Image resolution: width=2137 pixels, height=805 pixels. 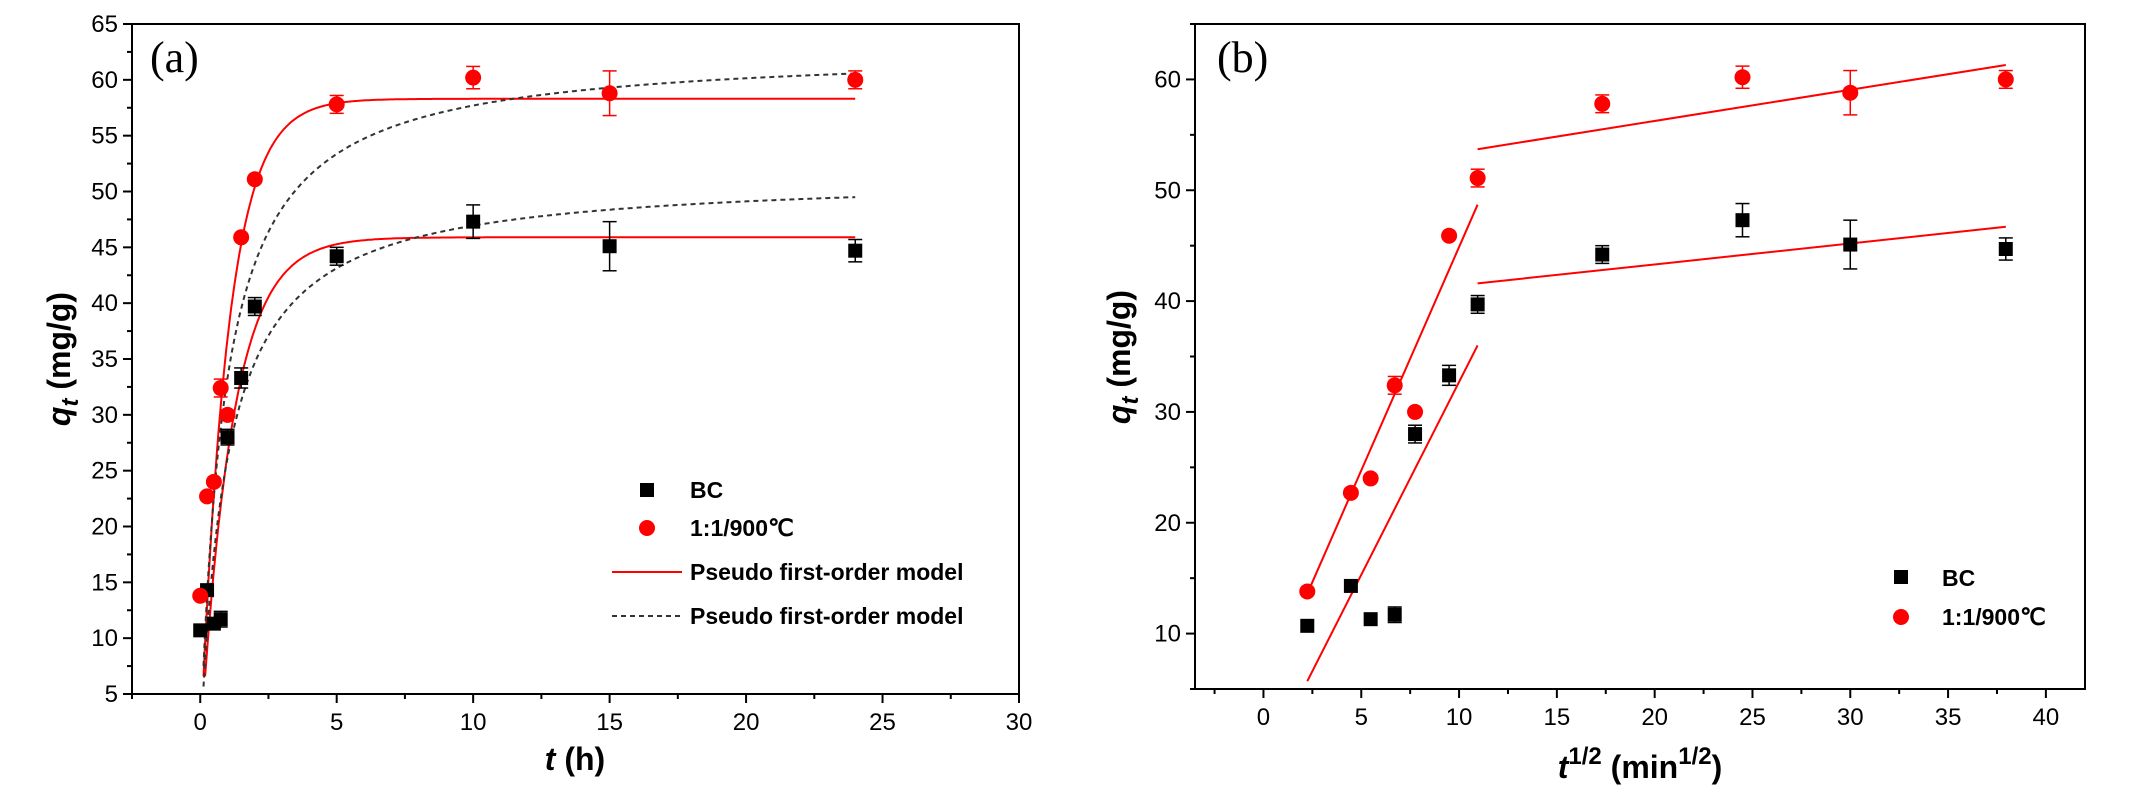 I want to click on legend-label-1to1-b: 1:1/900℃, so click(x=1994, y=617).